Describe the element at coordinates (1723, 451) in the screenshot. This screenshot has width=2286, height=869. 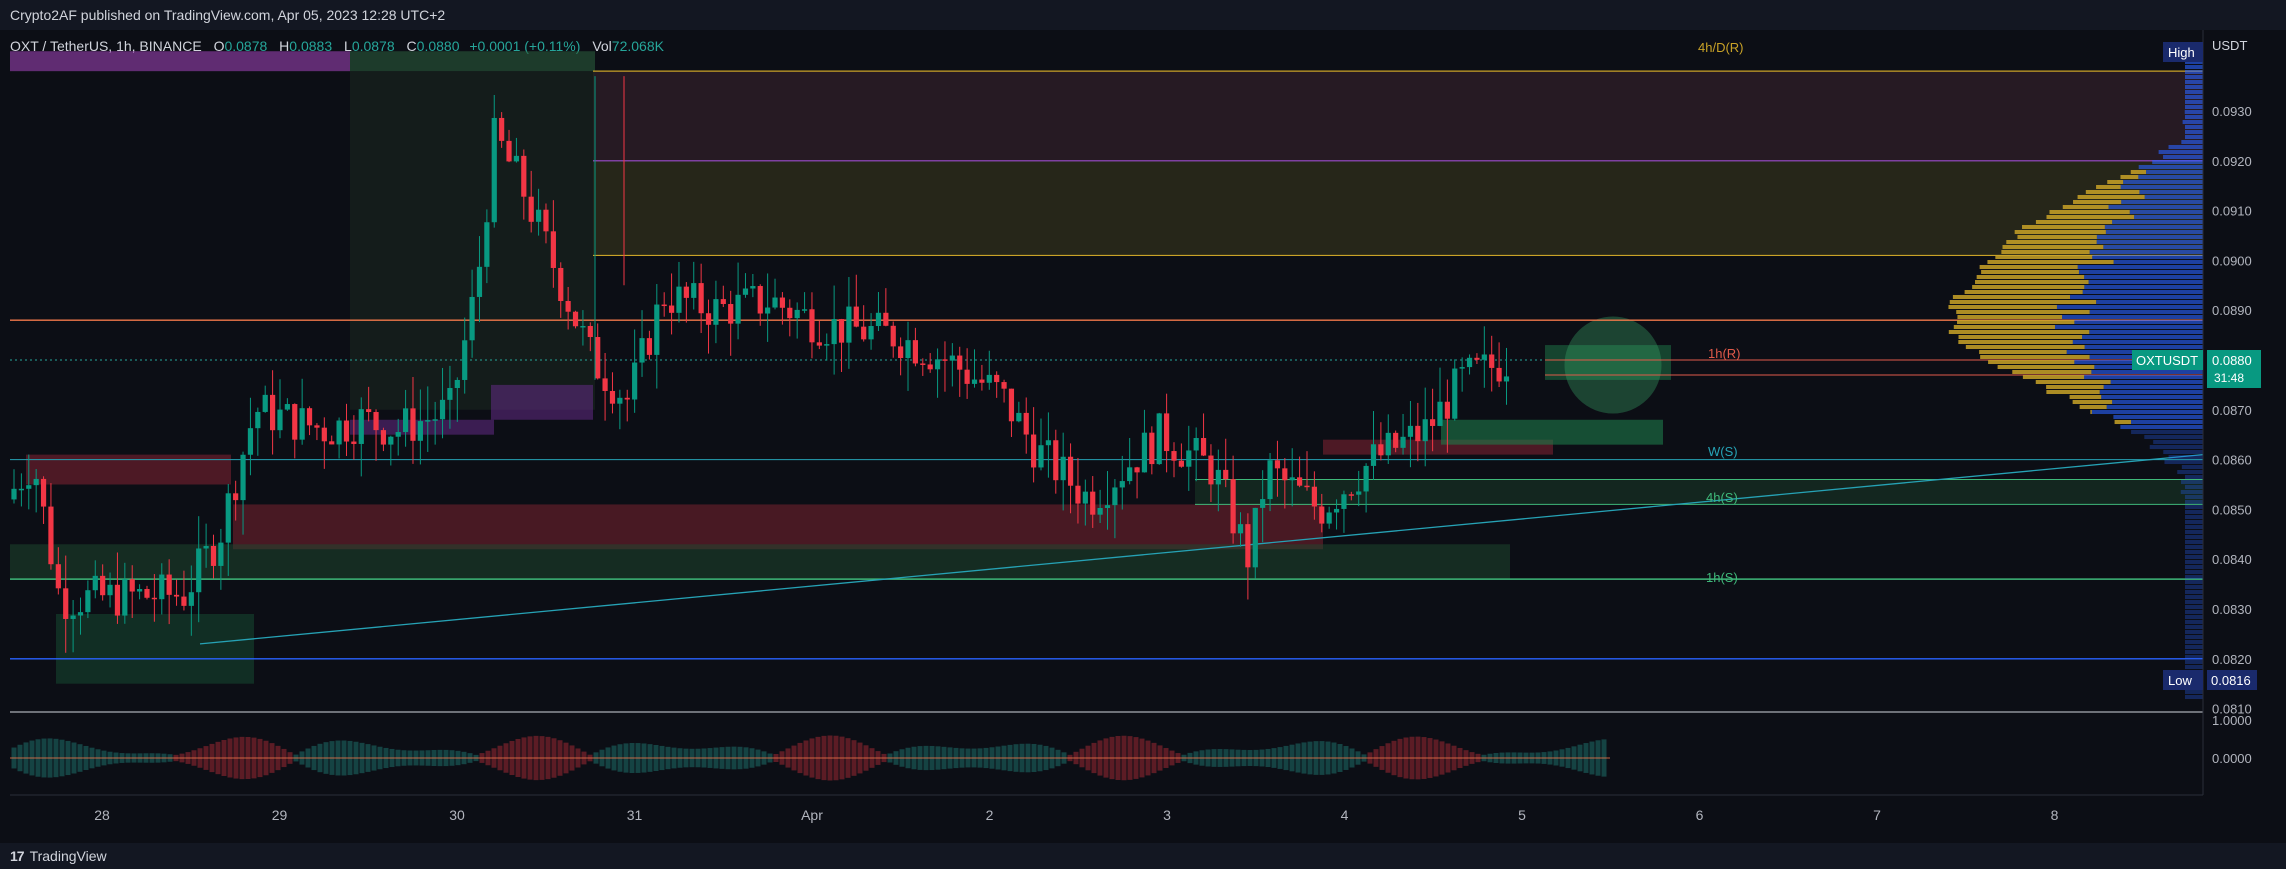
I see `label-weekly-support: W(S)` at that location.